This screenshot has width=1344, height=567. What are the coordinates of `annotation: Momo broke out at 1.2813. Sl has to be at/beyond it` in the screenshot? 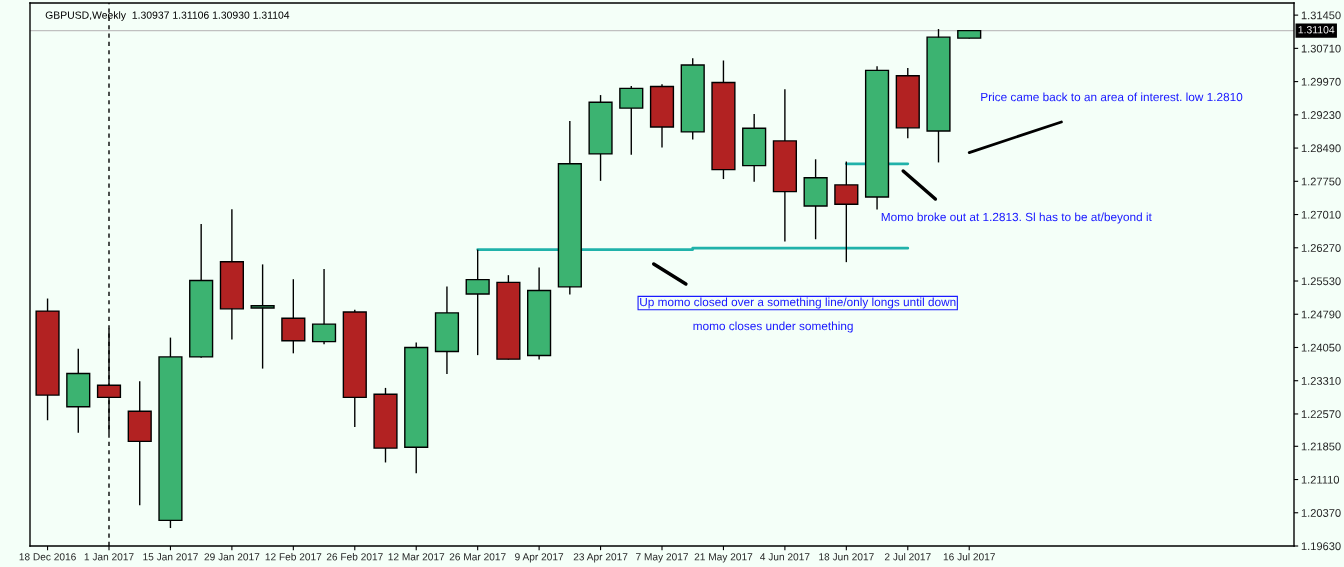 It's located at (1016, 218).